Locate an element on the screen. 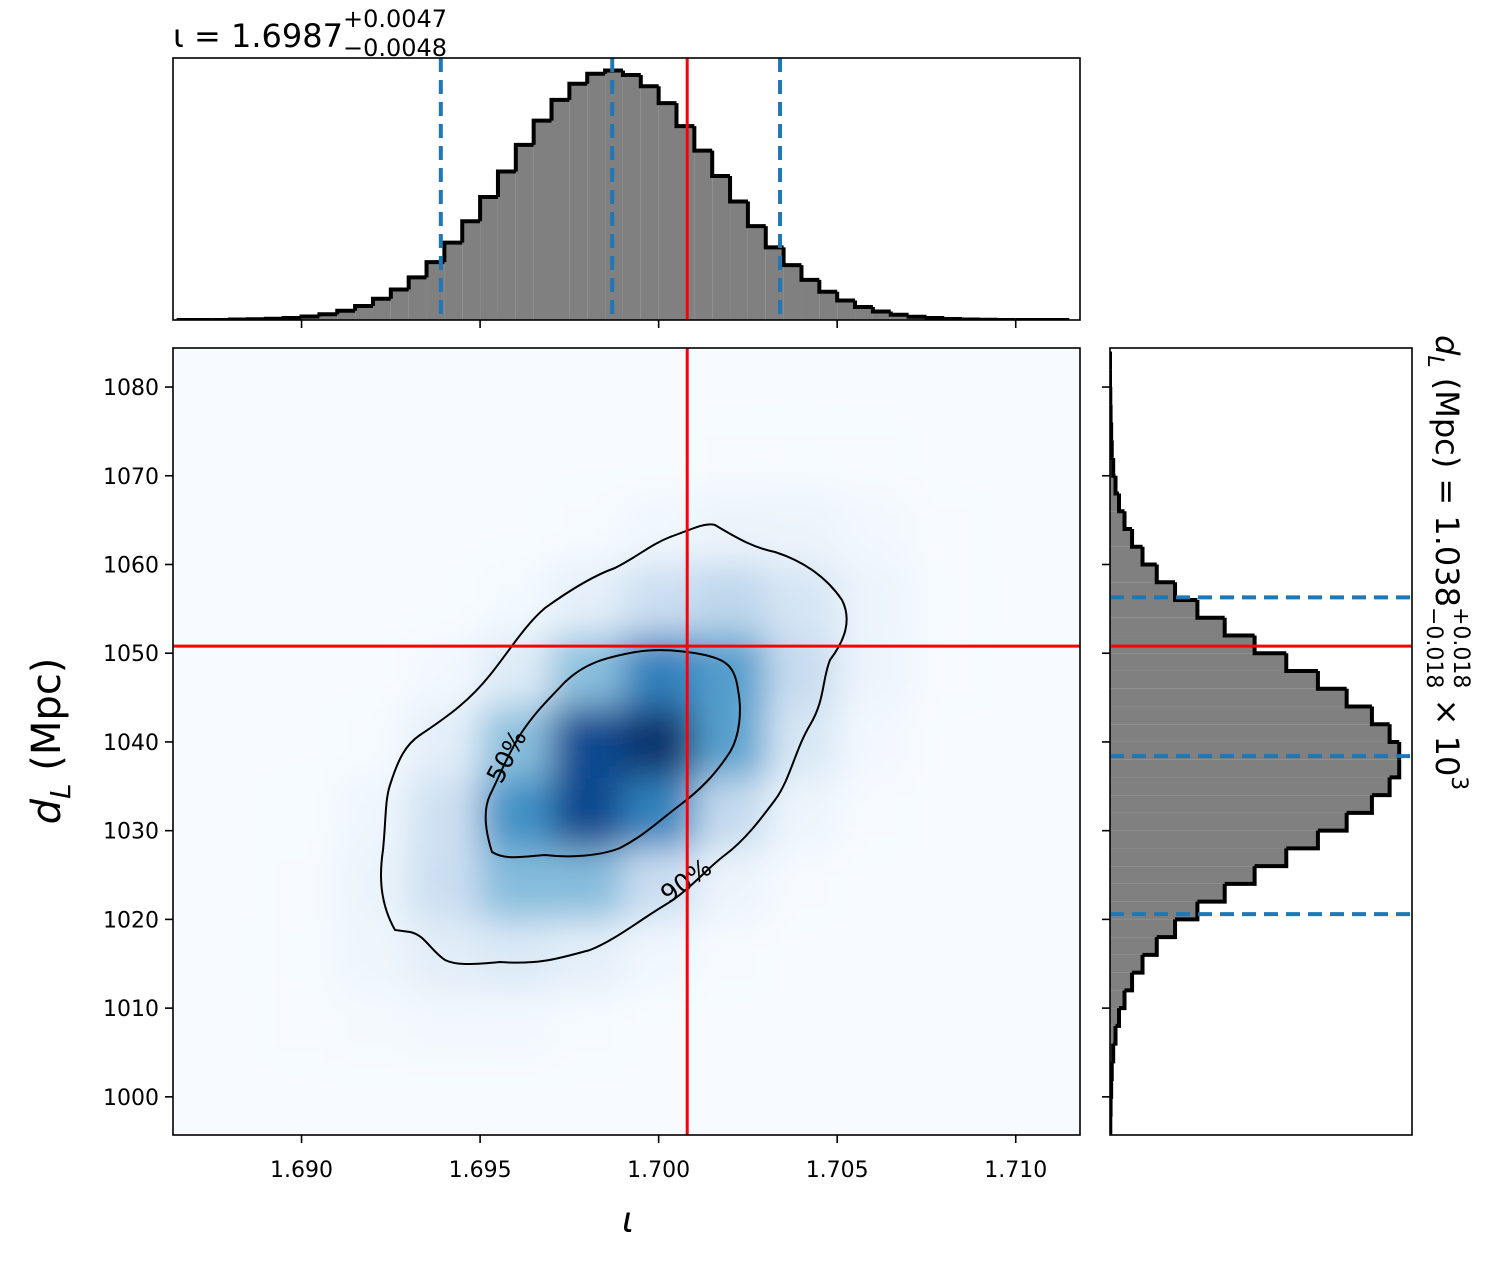 The width and height of the screenshot is (1502, 1263). y-tick-label: 1040 is located at coordinates (131, 743).